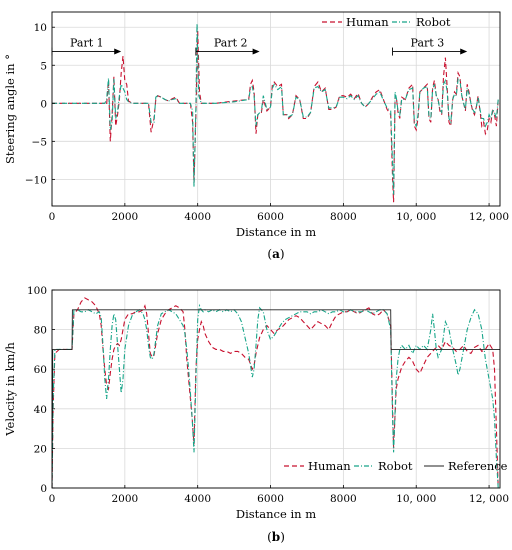 The image size is (512, 550). Describe the element at coordinates (478, 466) in the screenshot. I see `legend-label-reference: Reference` at that location.